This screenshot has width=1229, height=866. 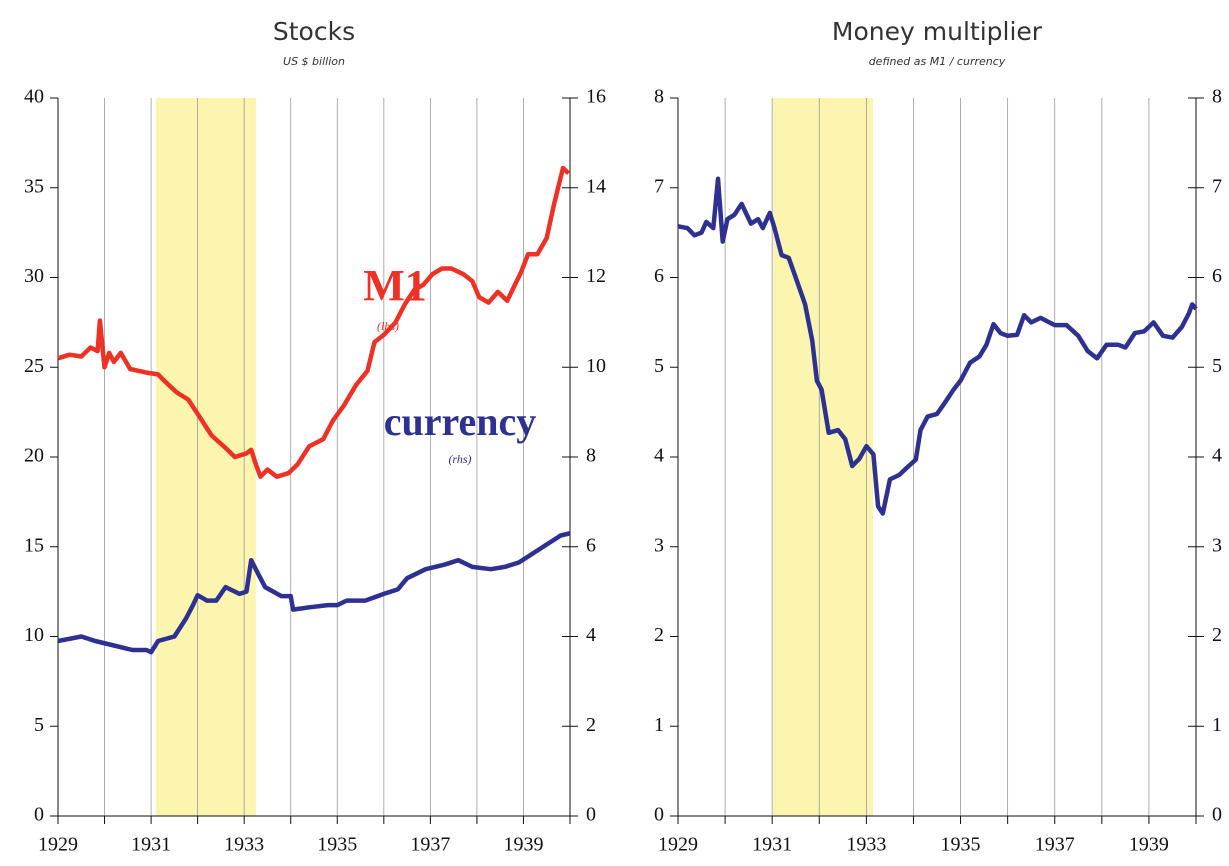 I want to click on chart-subtitle: defined as M1 / currency, so click(x=937, y=61).